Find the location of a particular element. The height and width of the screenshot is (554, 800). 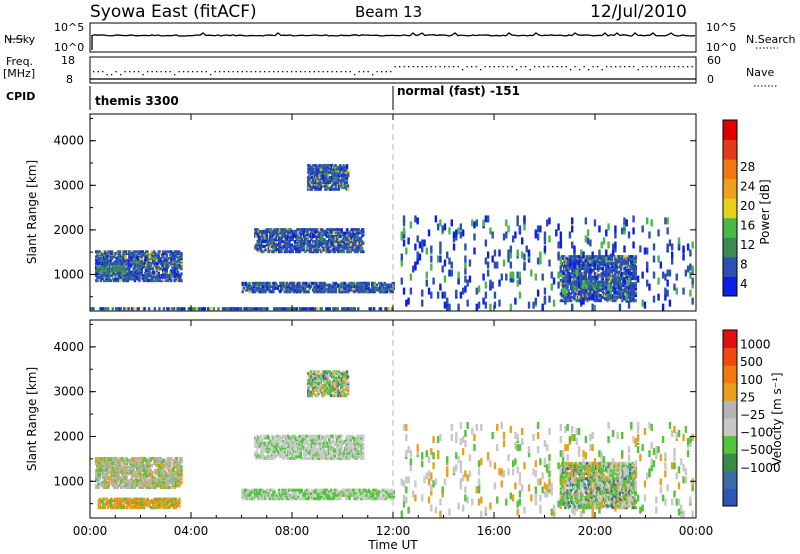

nave-label: Nave is located at coordinates (760, 72).